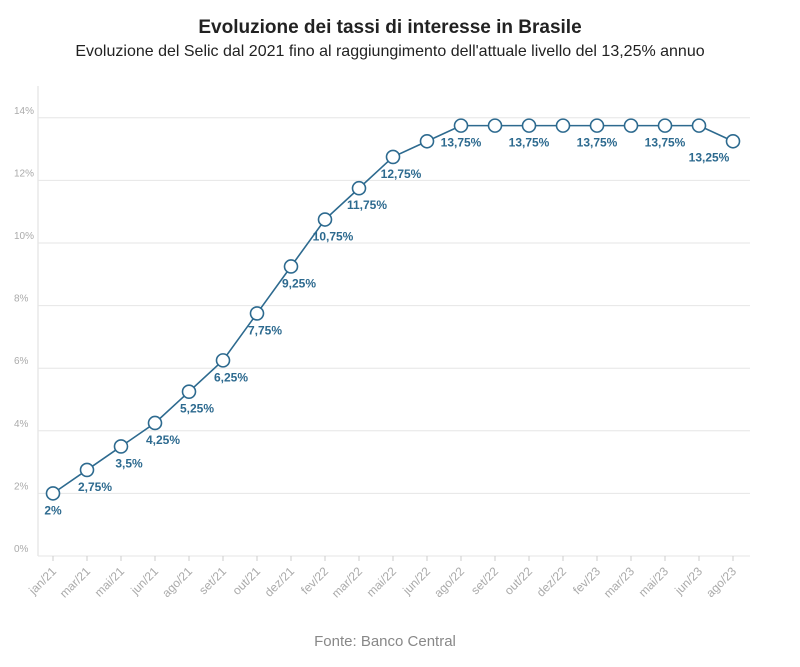  What do you see at coordinates (367, 205) in the screenshot?
I see `data-label: 11,75%` at bounding box center [367, 205].